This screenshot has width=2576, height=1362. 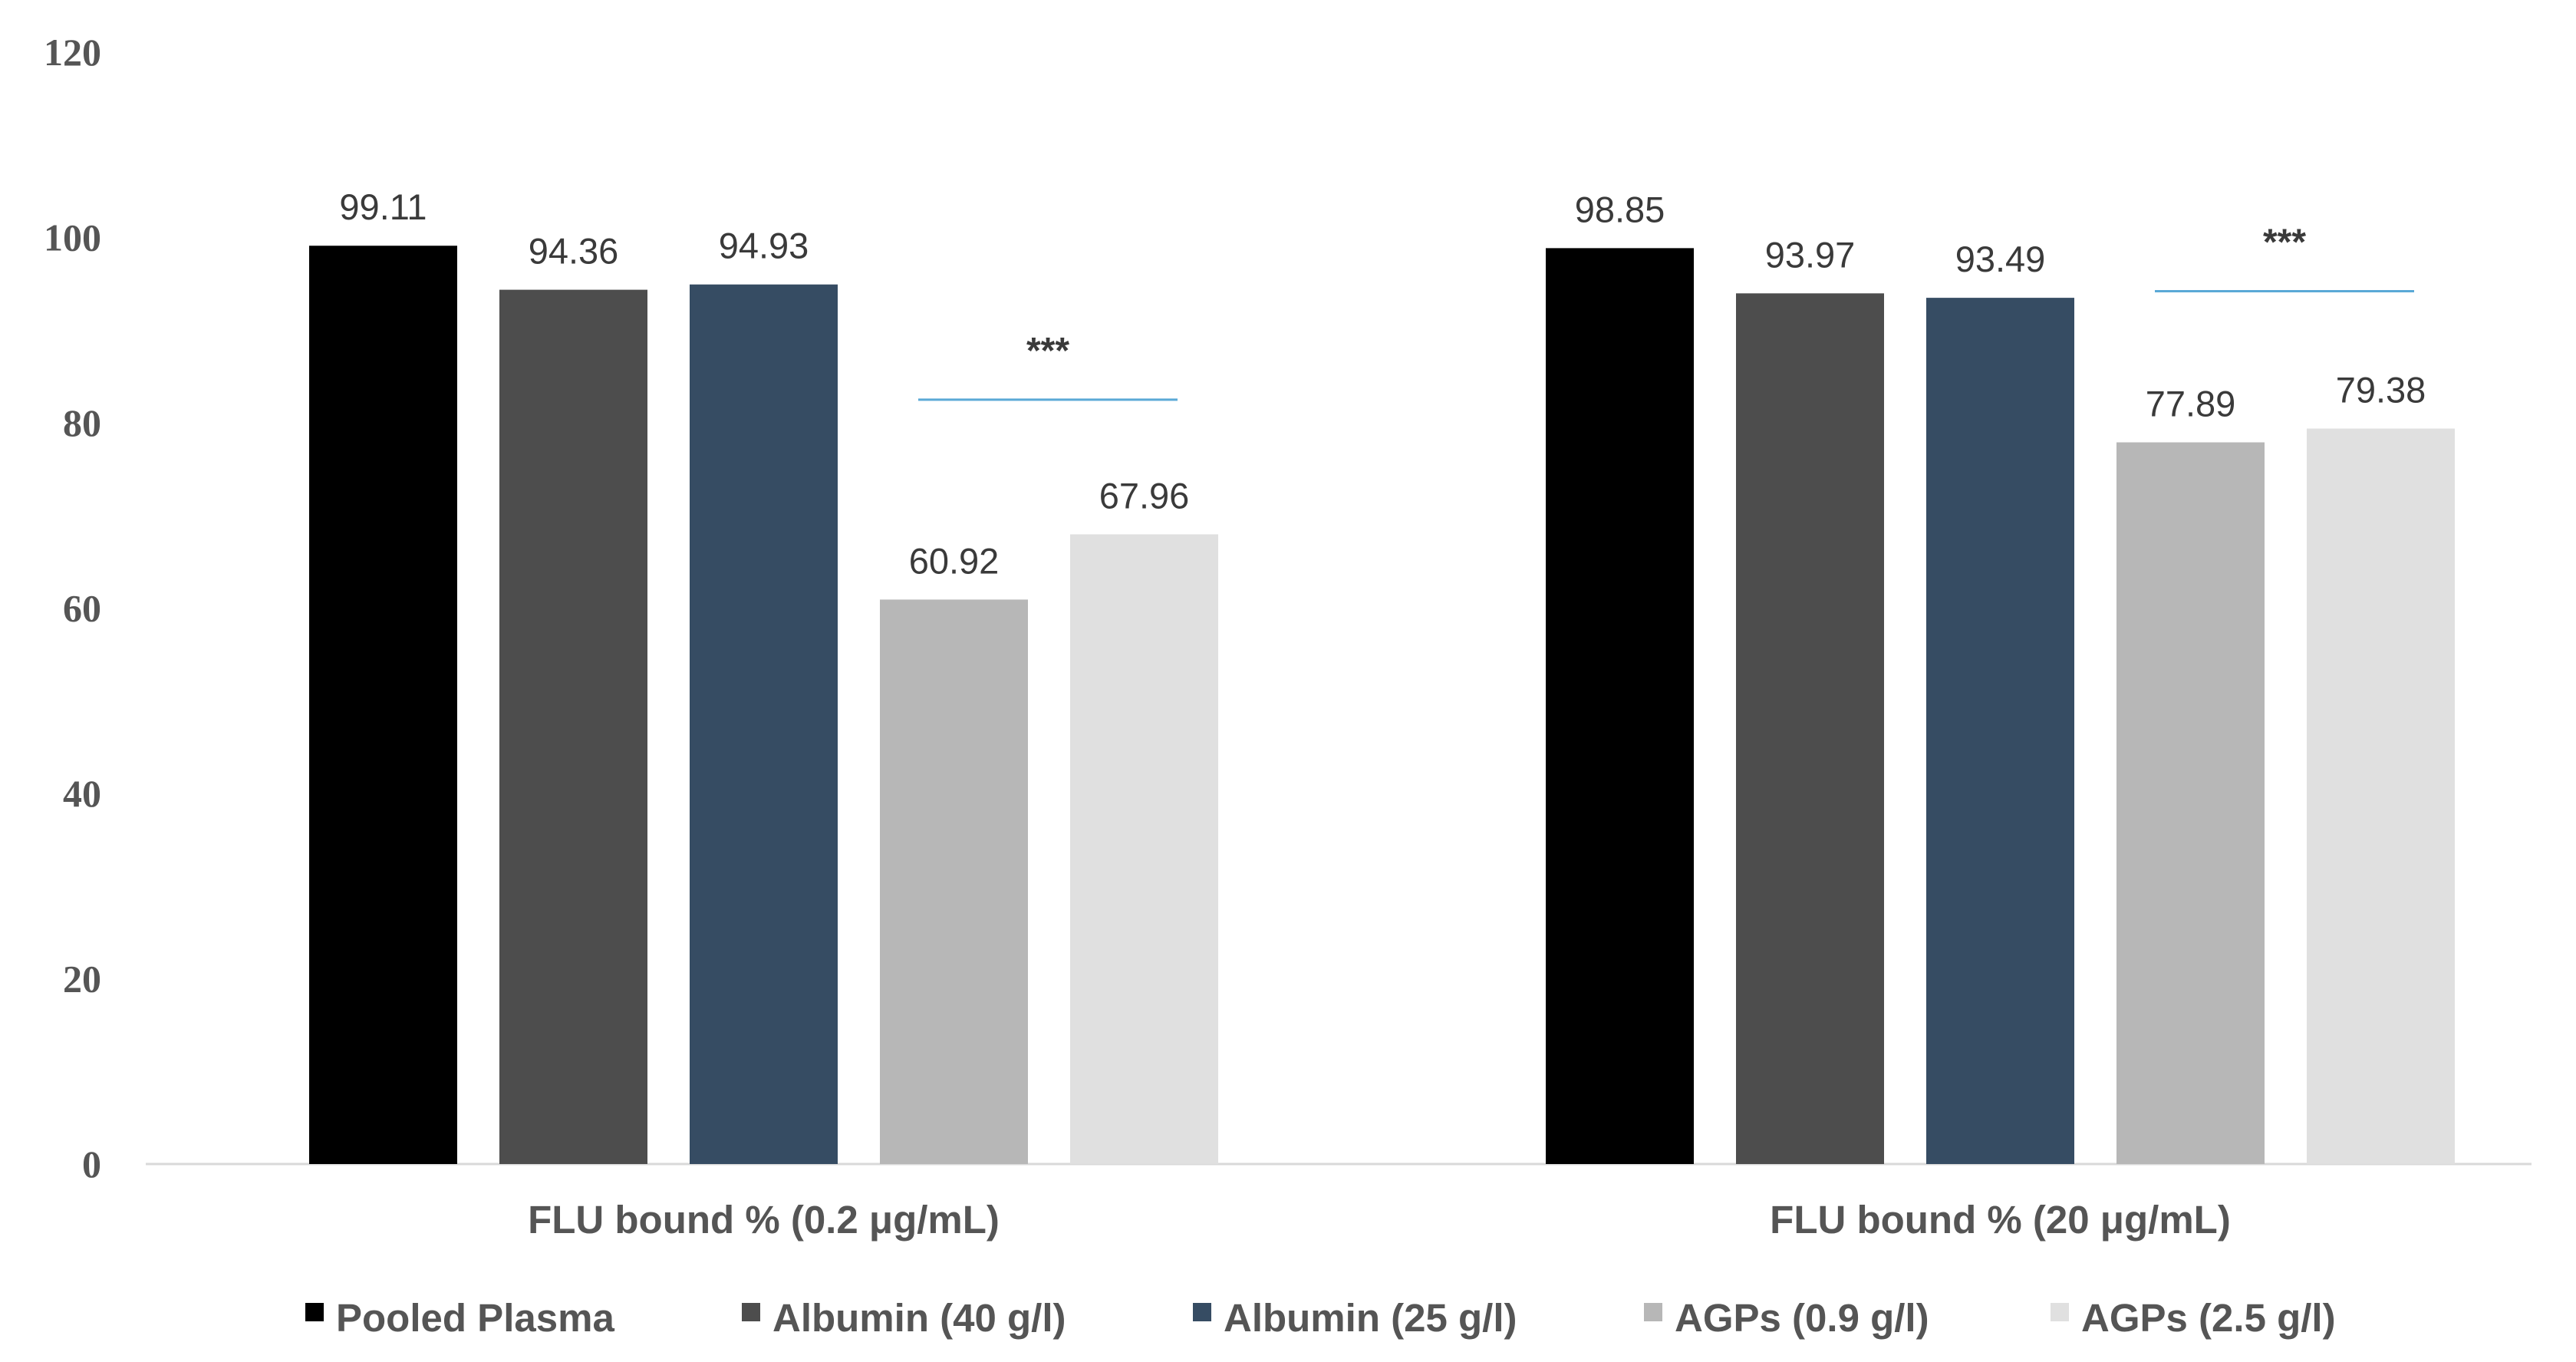 I want to click on data-label: 67.96, so click(x=1144, y=496).